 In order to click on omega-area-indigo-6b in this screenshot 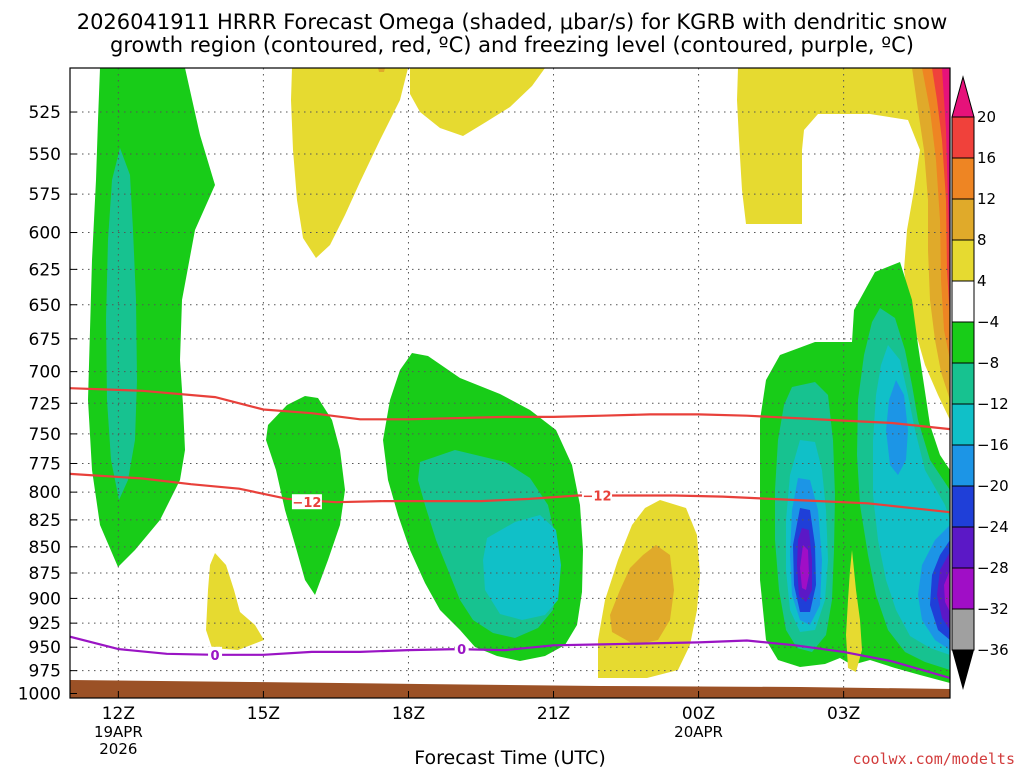, I will do `click(943, 591)`.